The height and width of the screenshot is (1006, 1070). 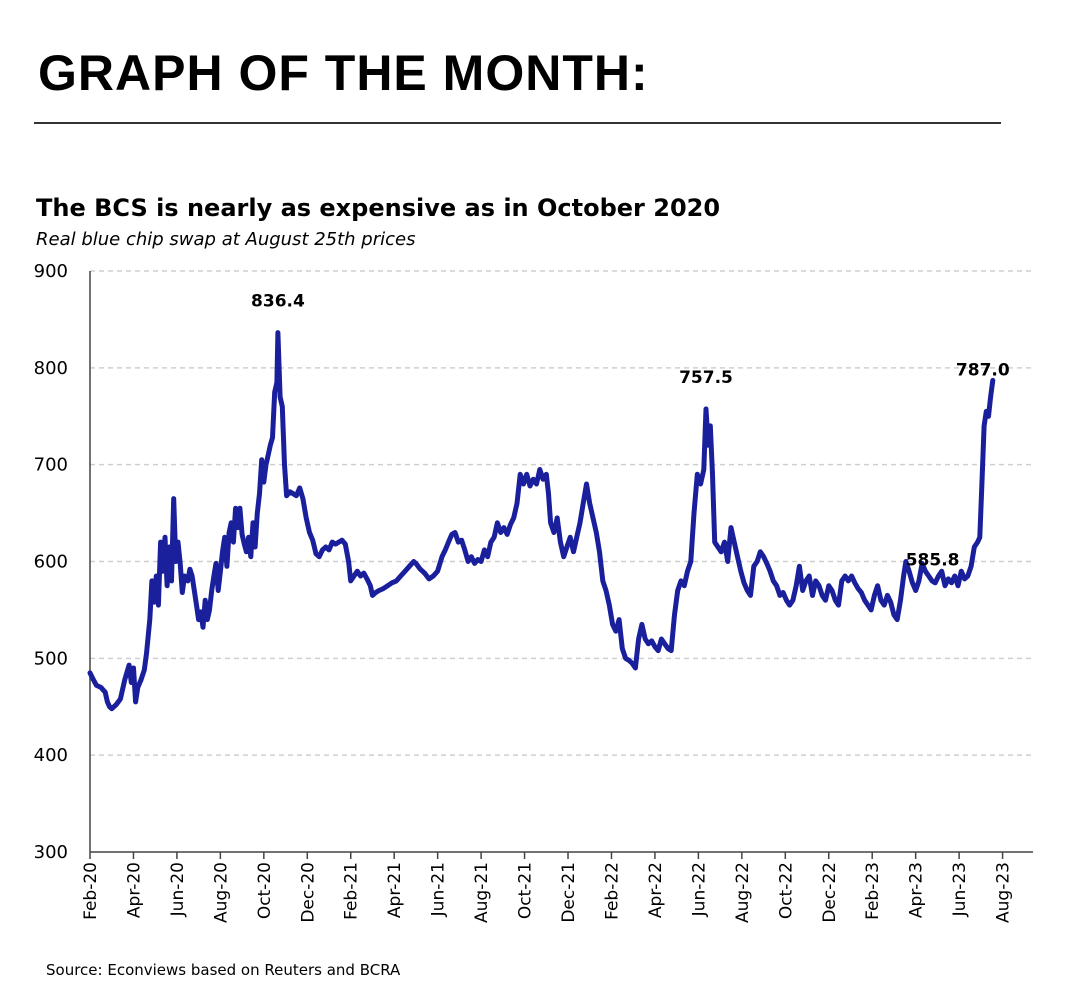 What do you see at coordinates (1004, 892) in the screenshot?
I see `x-tick-label-Aug-23: Aug-23` at bounding box center [1004, 892].